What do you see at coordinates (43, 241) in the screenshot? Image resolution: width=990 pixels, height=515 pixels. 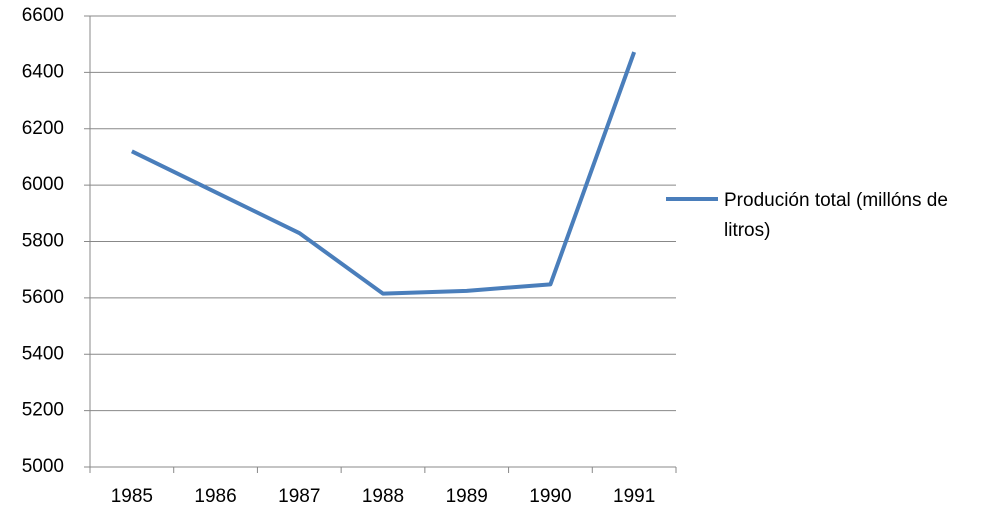 I see `y-tick-label: 5800` at bounding box center [43, 241].